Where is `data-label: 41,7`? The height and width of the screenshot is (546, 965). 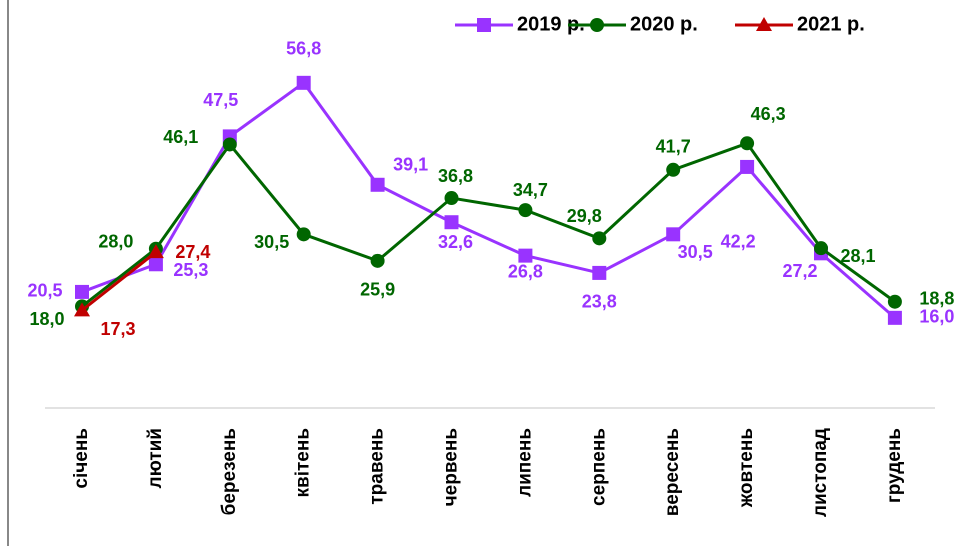
data-label: 41,7 is located at coordinates (673, 147).